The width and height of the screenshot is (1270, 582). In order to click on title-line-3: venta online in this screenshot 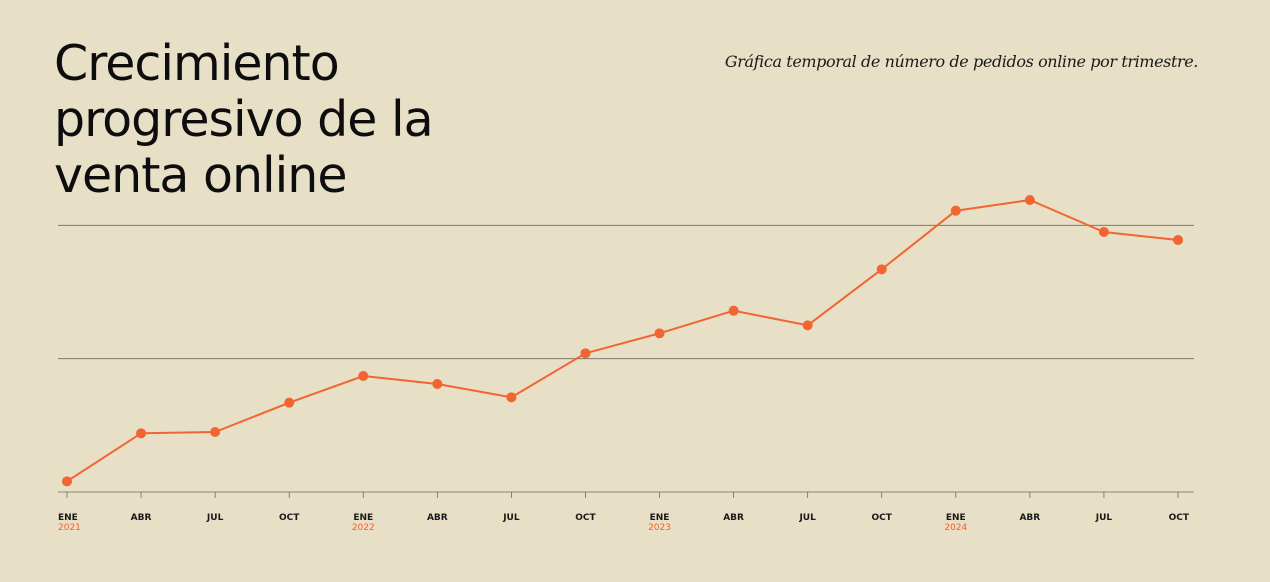, I will do `click(200, 175)`.